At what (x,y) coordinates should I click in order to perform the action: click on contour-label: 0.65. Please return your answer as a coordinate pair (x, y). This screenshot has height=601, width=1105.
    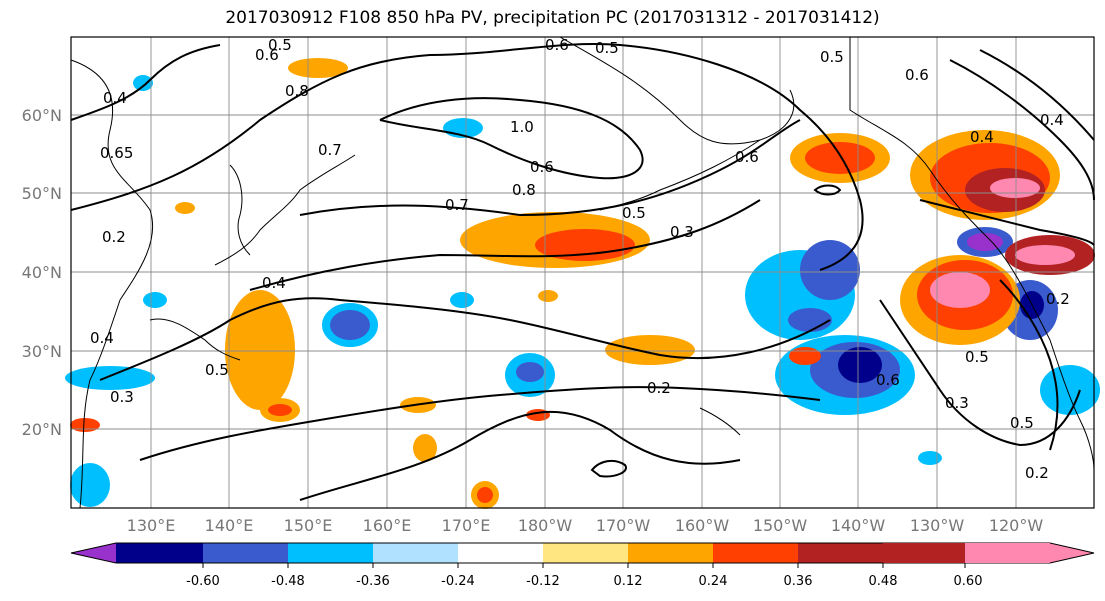
    Looking at the image, I should click on (116, 153).